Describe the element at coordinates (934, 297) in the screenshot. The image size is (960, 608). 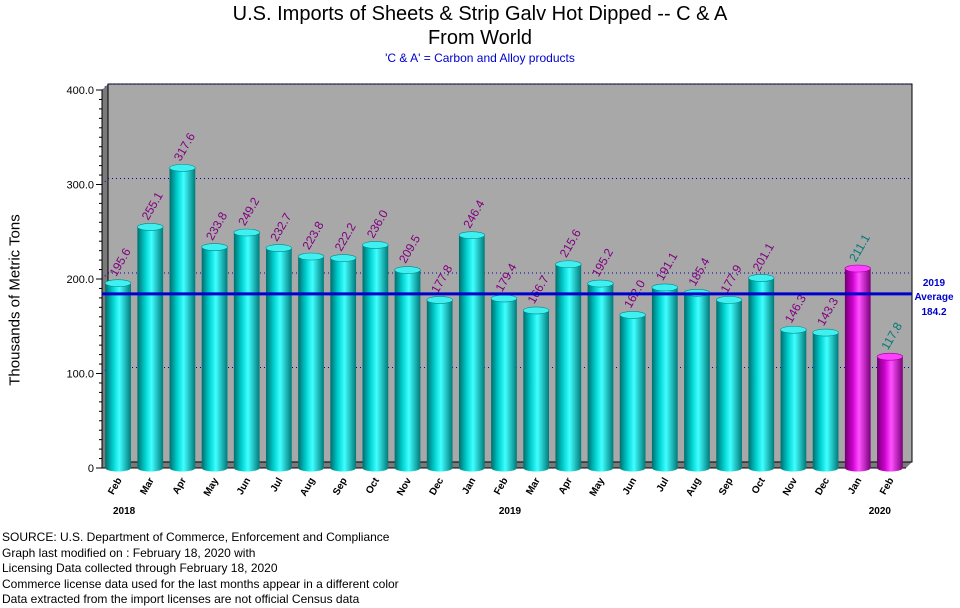
I see `average-label: Average` at that location.